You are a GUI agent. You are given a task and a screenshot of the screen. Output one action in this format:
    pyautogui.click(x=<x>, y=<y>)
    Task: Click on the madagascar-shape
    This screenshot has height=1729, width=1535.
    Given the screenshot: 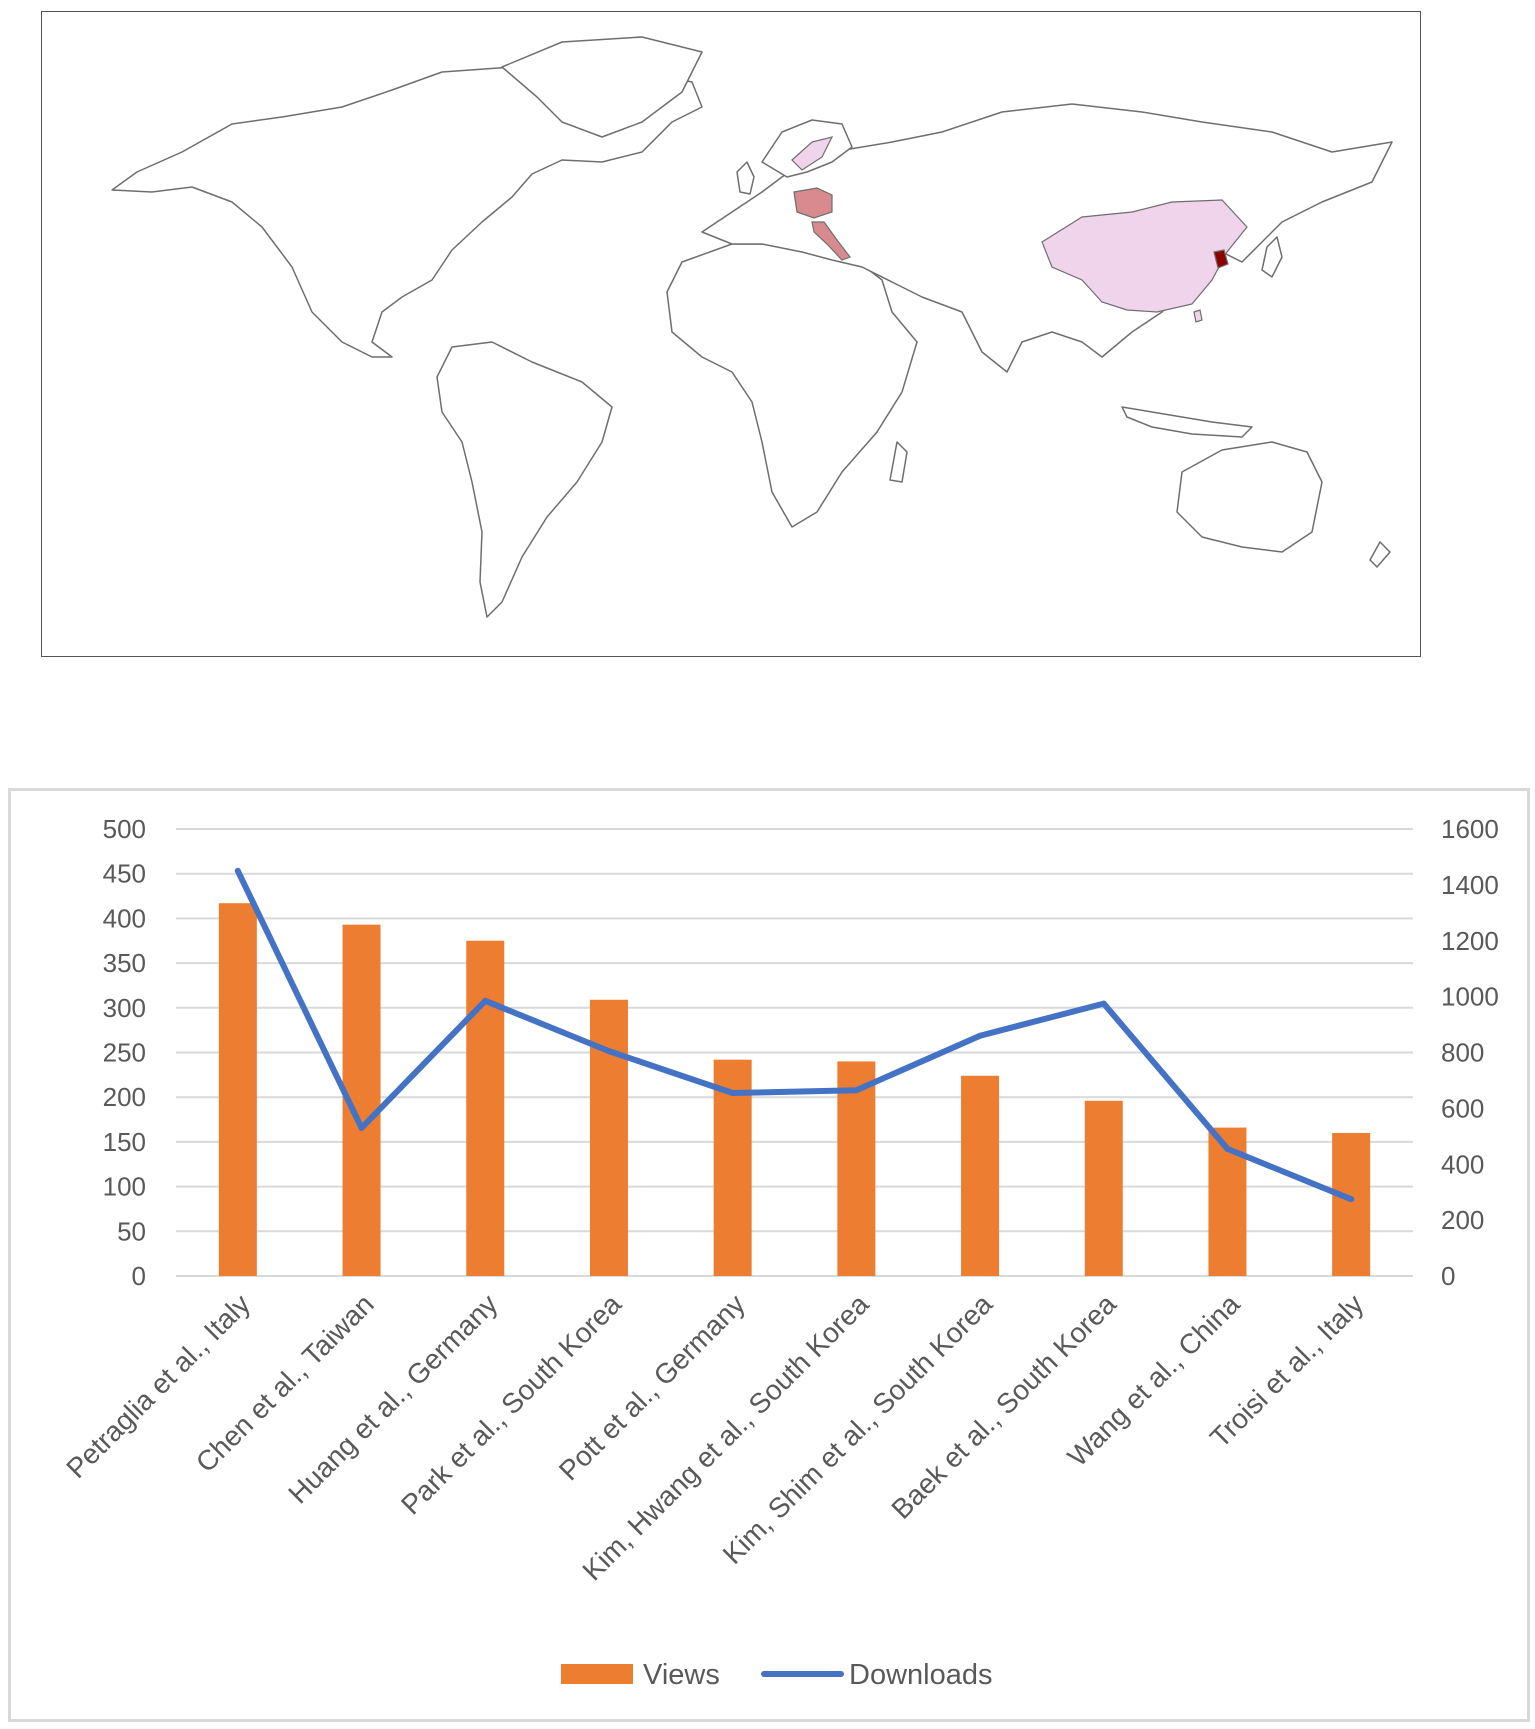 What is the action you would take?
    pyautogui.click(x=898, y=462)
    